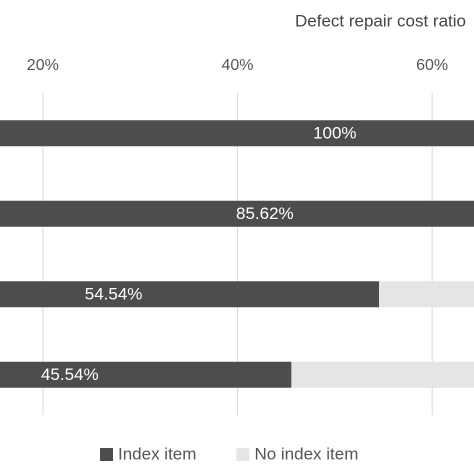  I want to click on chart-title: Defect repair cost ratio, so click(380, 20).